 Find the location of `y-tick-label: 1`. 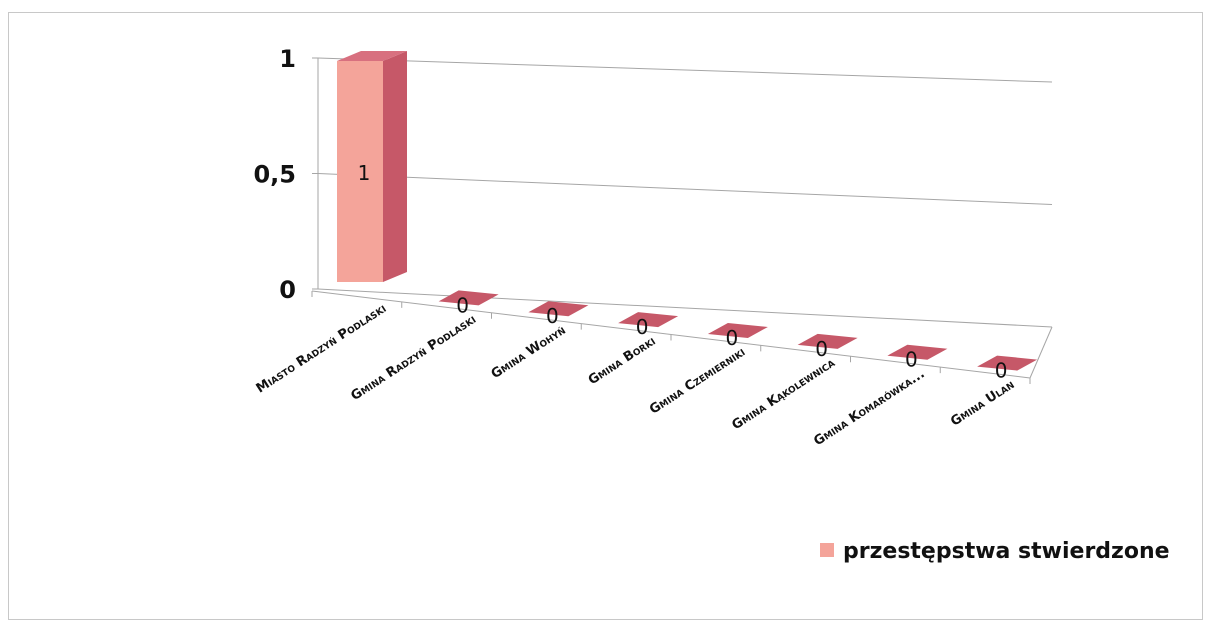

y-tick-label: 1 is located at coordinates (287, 59).